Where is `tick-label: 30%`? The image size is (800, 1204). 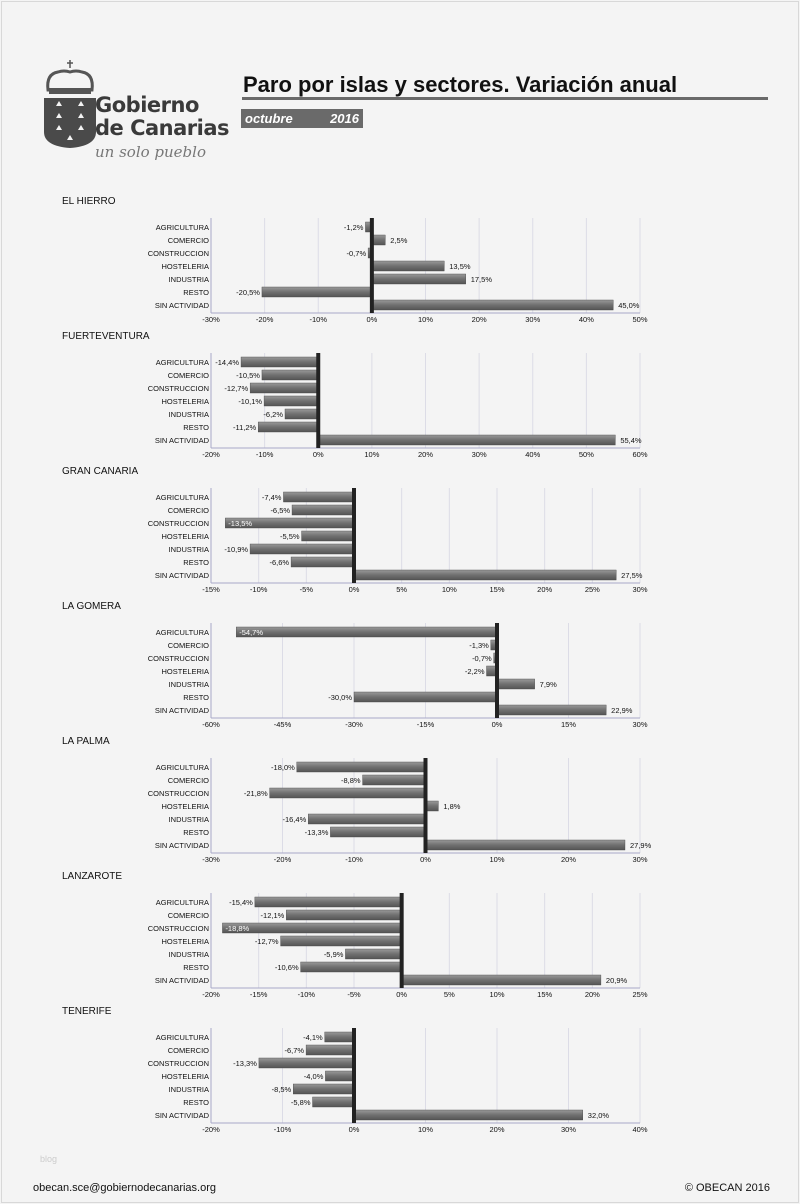
tick-label: 30% is located at coordinates (639, 589).